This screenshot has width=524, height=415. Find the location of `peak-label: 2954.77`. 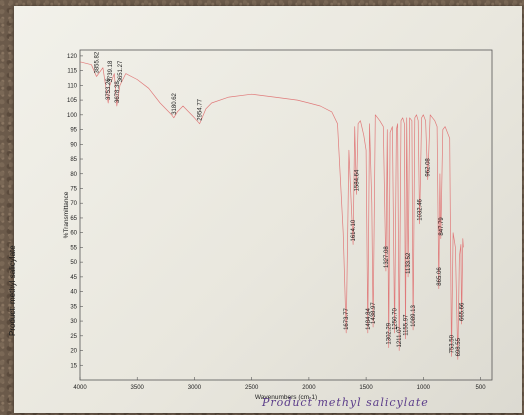

peak-label: 2954.77 is located at coordinates (201, 109).